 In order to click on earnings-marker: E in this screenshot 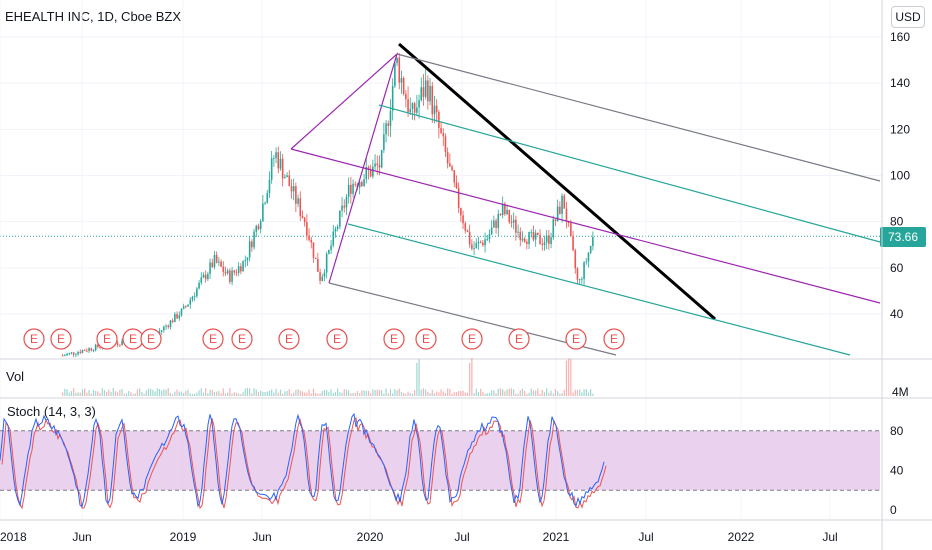, I will do `click(107, 339)`.